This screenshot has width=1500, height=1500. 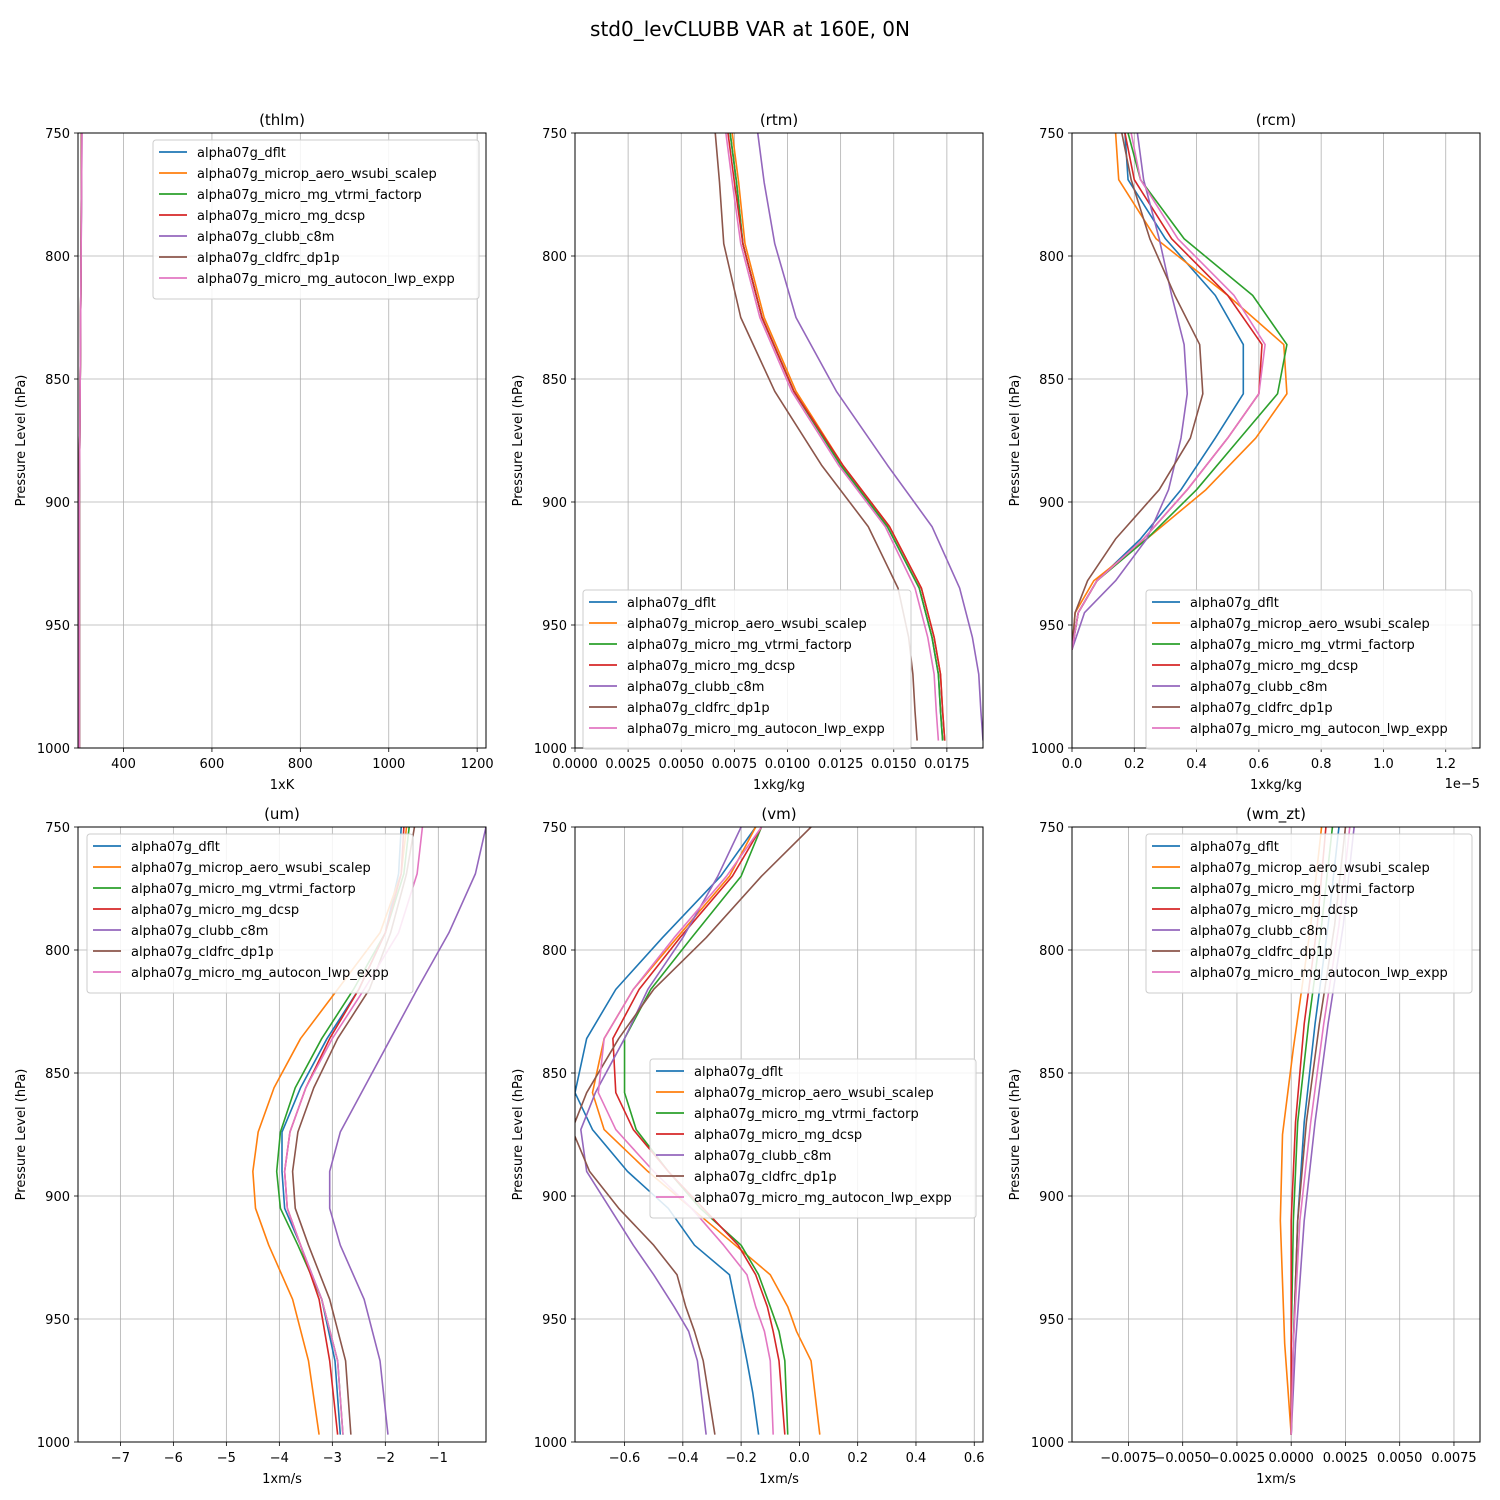 What do you see at coordinates (1445, 764) in the screenshot?
I see `x-tick-label: 1.2` at bounding box center [1445, 764].